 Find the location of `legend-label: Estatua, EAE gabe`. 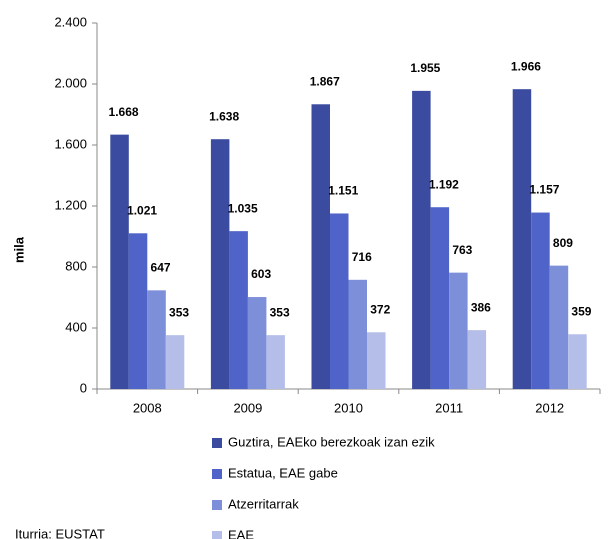

legend-label: Estatua, EAE gabe is located at coordinates (283, 472).